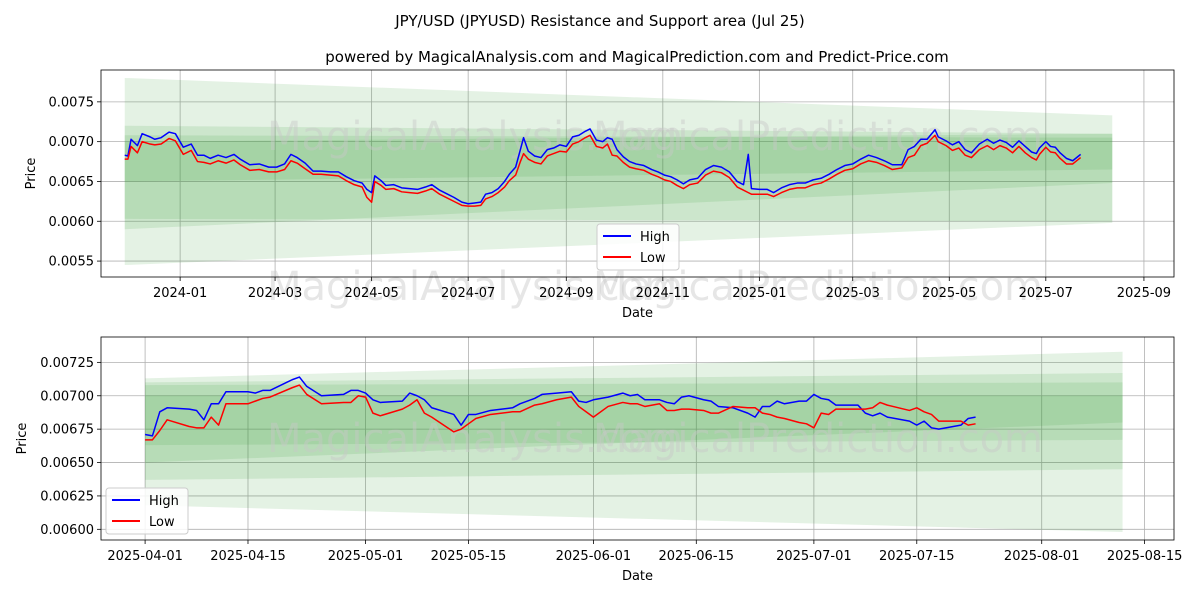 This screenshot has height=604, width=1200. Describe the element at coordinates (949, 293) in the screenshot. I see `x-tick-label: 2025-05` at that location.